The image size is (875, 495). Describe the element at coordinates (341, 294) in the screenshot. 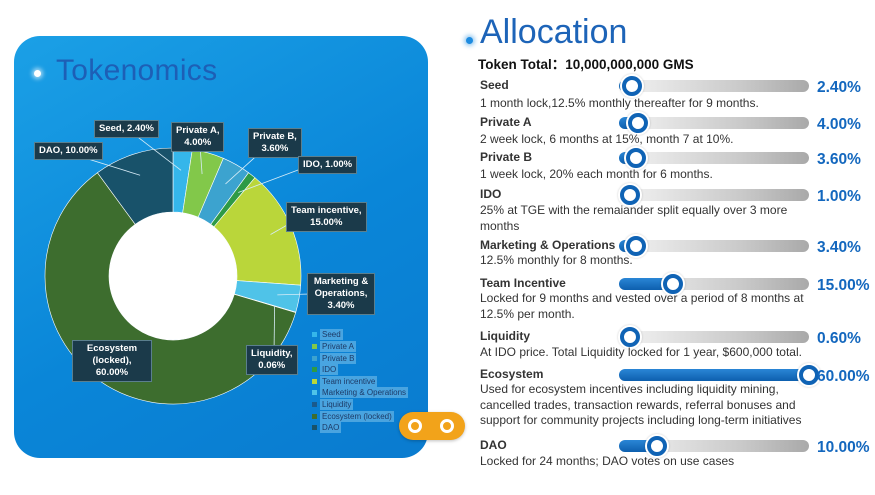

I see `chart-label-marketing: Marketing & Operations, 3.40%` at that location.